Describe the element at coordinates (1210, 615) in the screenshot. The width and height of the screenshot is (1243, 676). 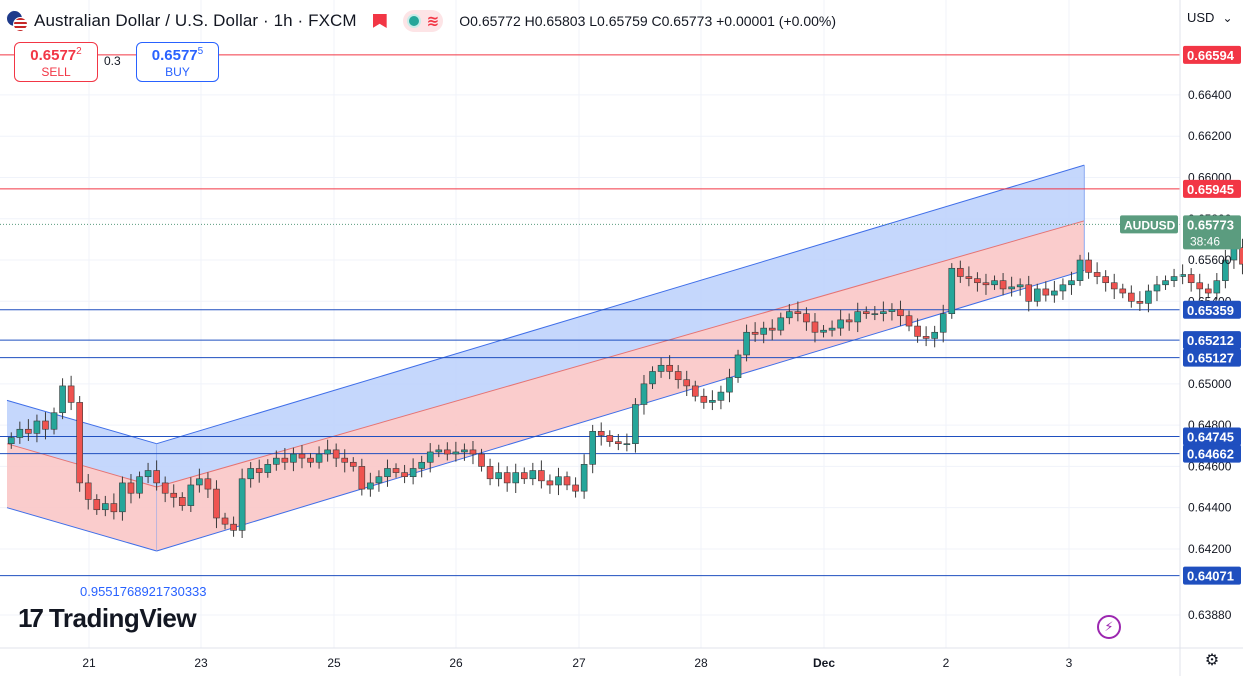
I see `y-tick-label: 0.63880` at that location.